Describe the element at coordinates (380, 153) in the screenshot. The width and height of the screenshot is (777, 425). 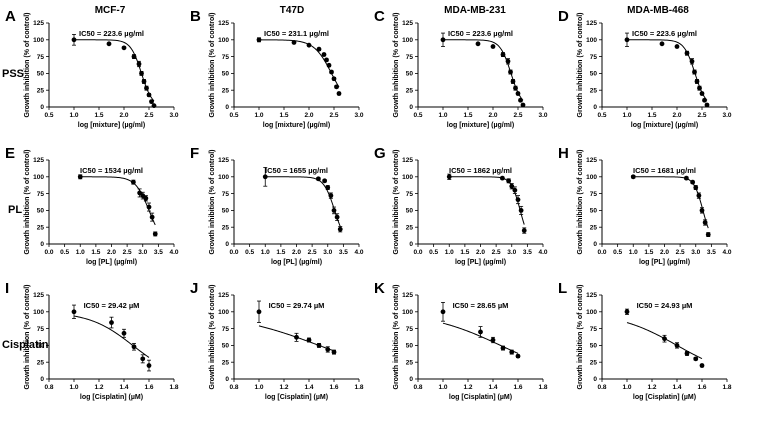
I see `panel-letter: G` at that location.